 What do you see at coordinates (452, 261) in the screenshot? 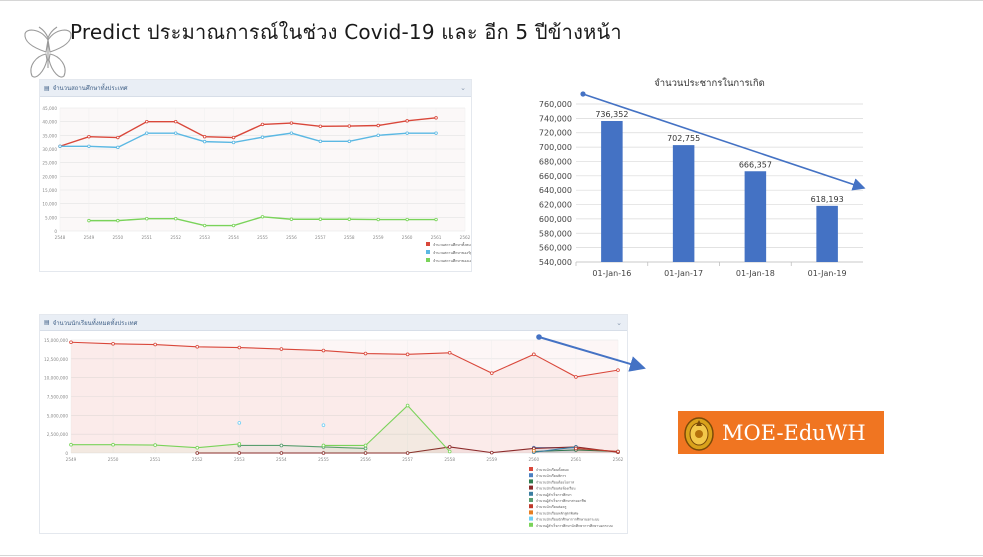
I see `legend-label: จำนวนสถานศึกษาของเอกชน` at bounding box center [452, 261].